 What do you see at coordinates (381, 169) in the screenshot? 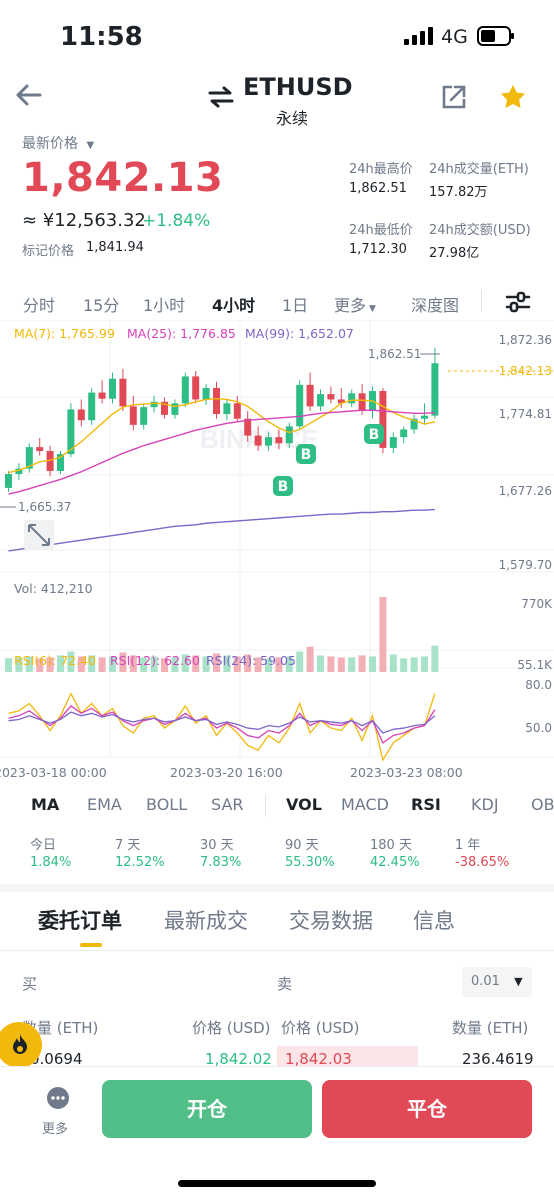
I see `high-24h-label: 24h最高价` at bounding box center [381, 169].